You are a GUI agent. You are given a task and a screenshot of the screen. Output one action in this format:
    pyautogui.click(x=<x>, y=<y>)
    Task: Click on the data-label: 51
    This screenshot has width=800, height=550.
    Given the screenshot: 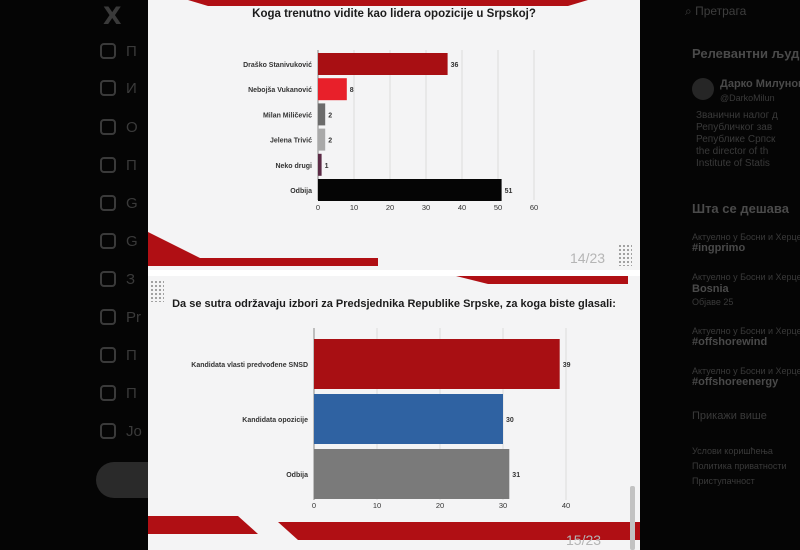 What is the action you would take?
    pyautogui.click(x=509, y=191)
    